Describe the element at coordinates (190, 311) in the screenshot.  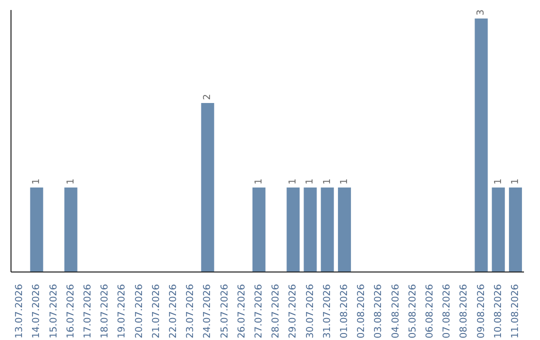
I see `x-tick-label: 23.07.2026` at that location.